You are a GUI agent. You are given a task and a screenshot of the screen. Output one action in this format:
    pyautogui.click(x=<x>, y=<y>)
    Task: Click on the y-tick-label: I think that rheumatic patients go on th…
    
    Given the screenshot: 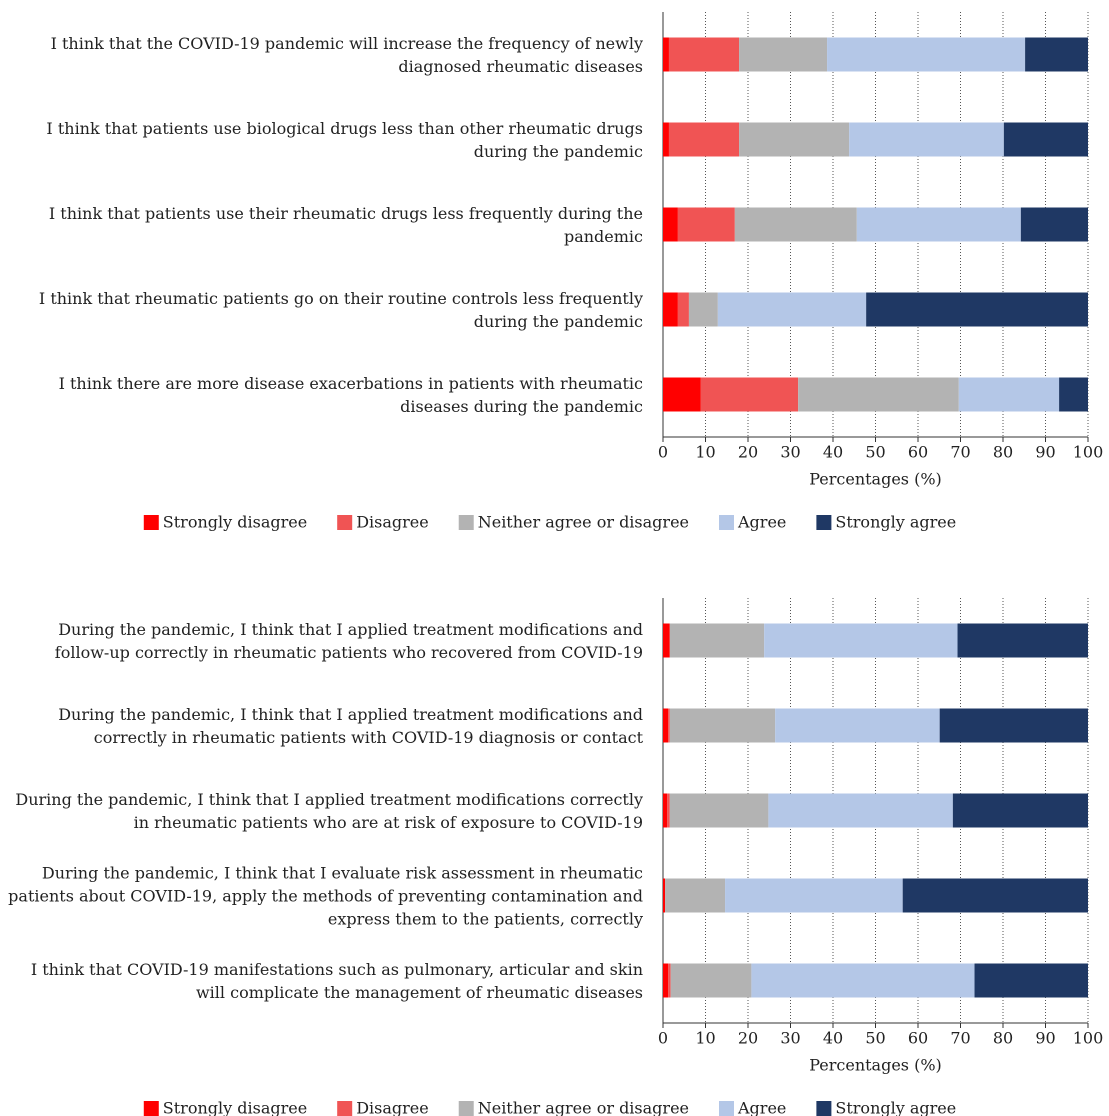 What is the action you would take?
    pyautogui.click(x=340, y=309)
    